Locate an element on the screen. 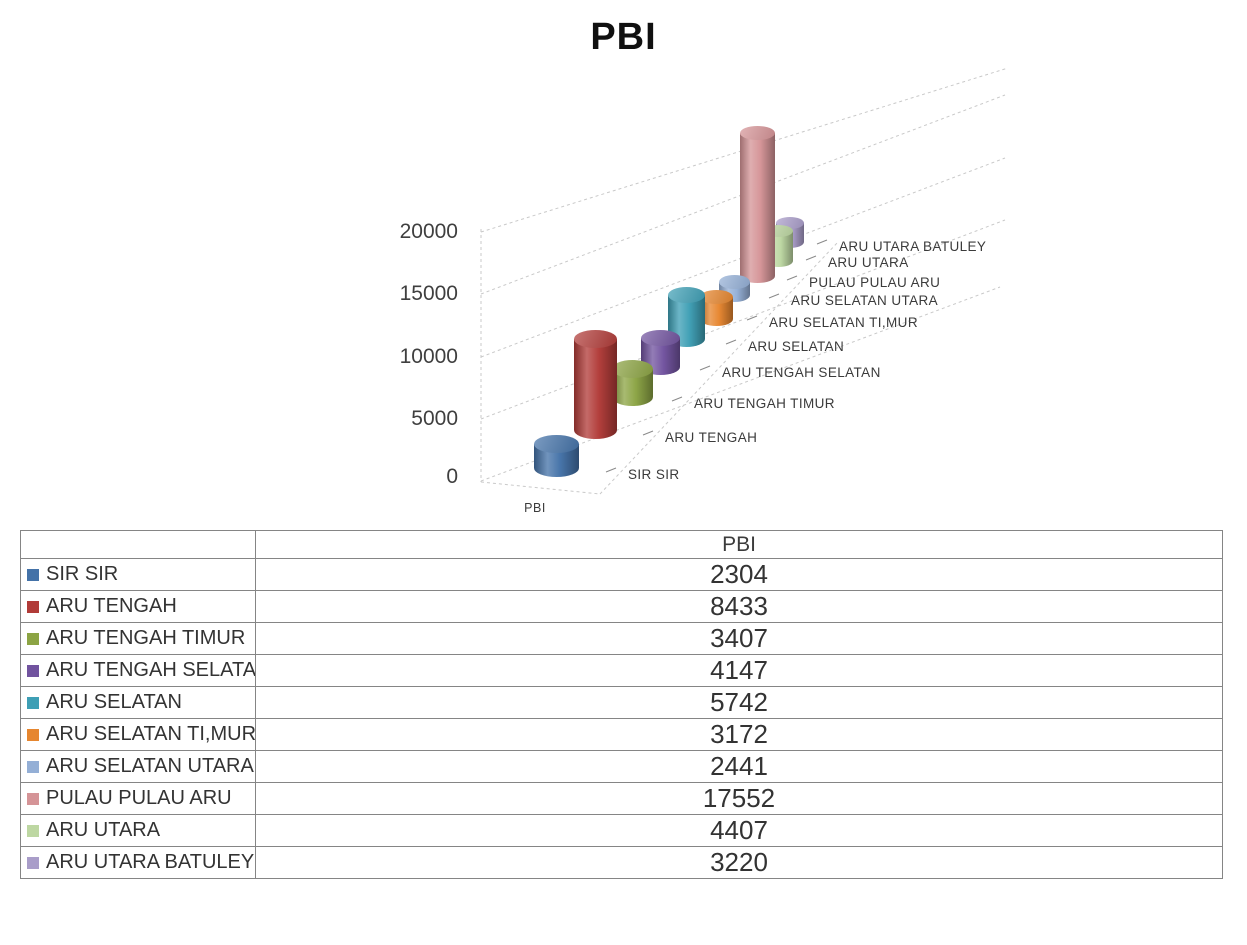 The height and width of the screenshot is (945, 1247). cylinder-aru-tengah is located at coordinates (595, 384).